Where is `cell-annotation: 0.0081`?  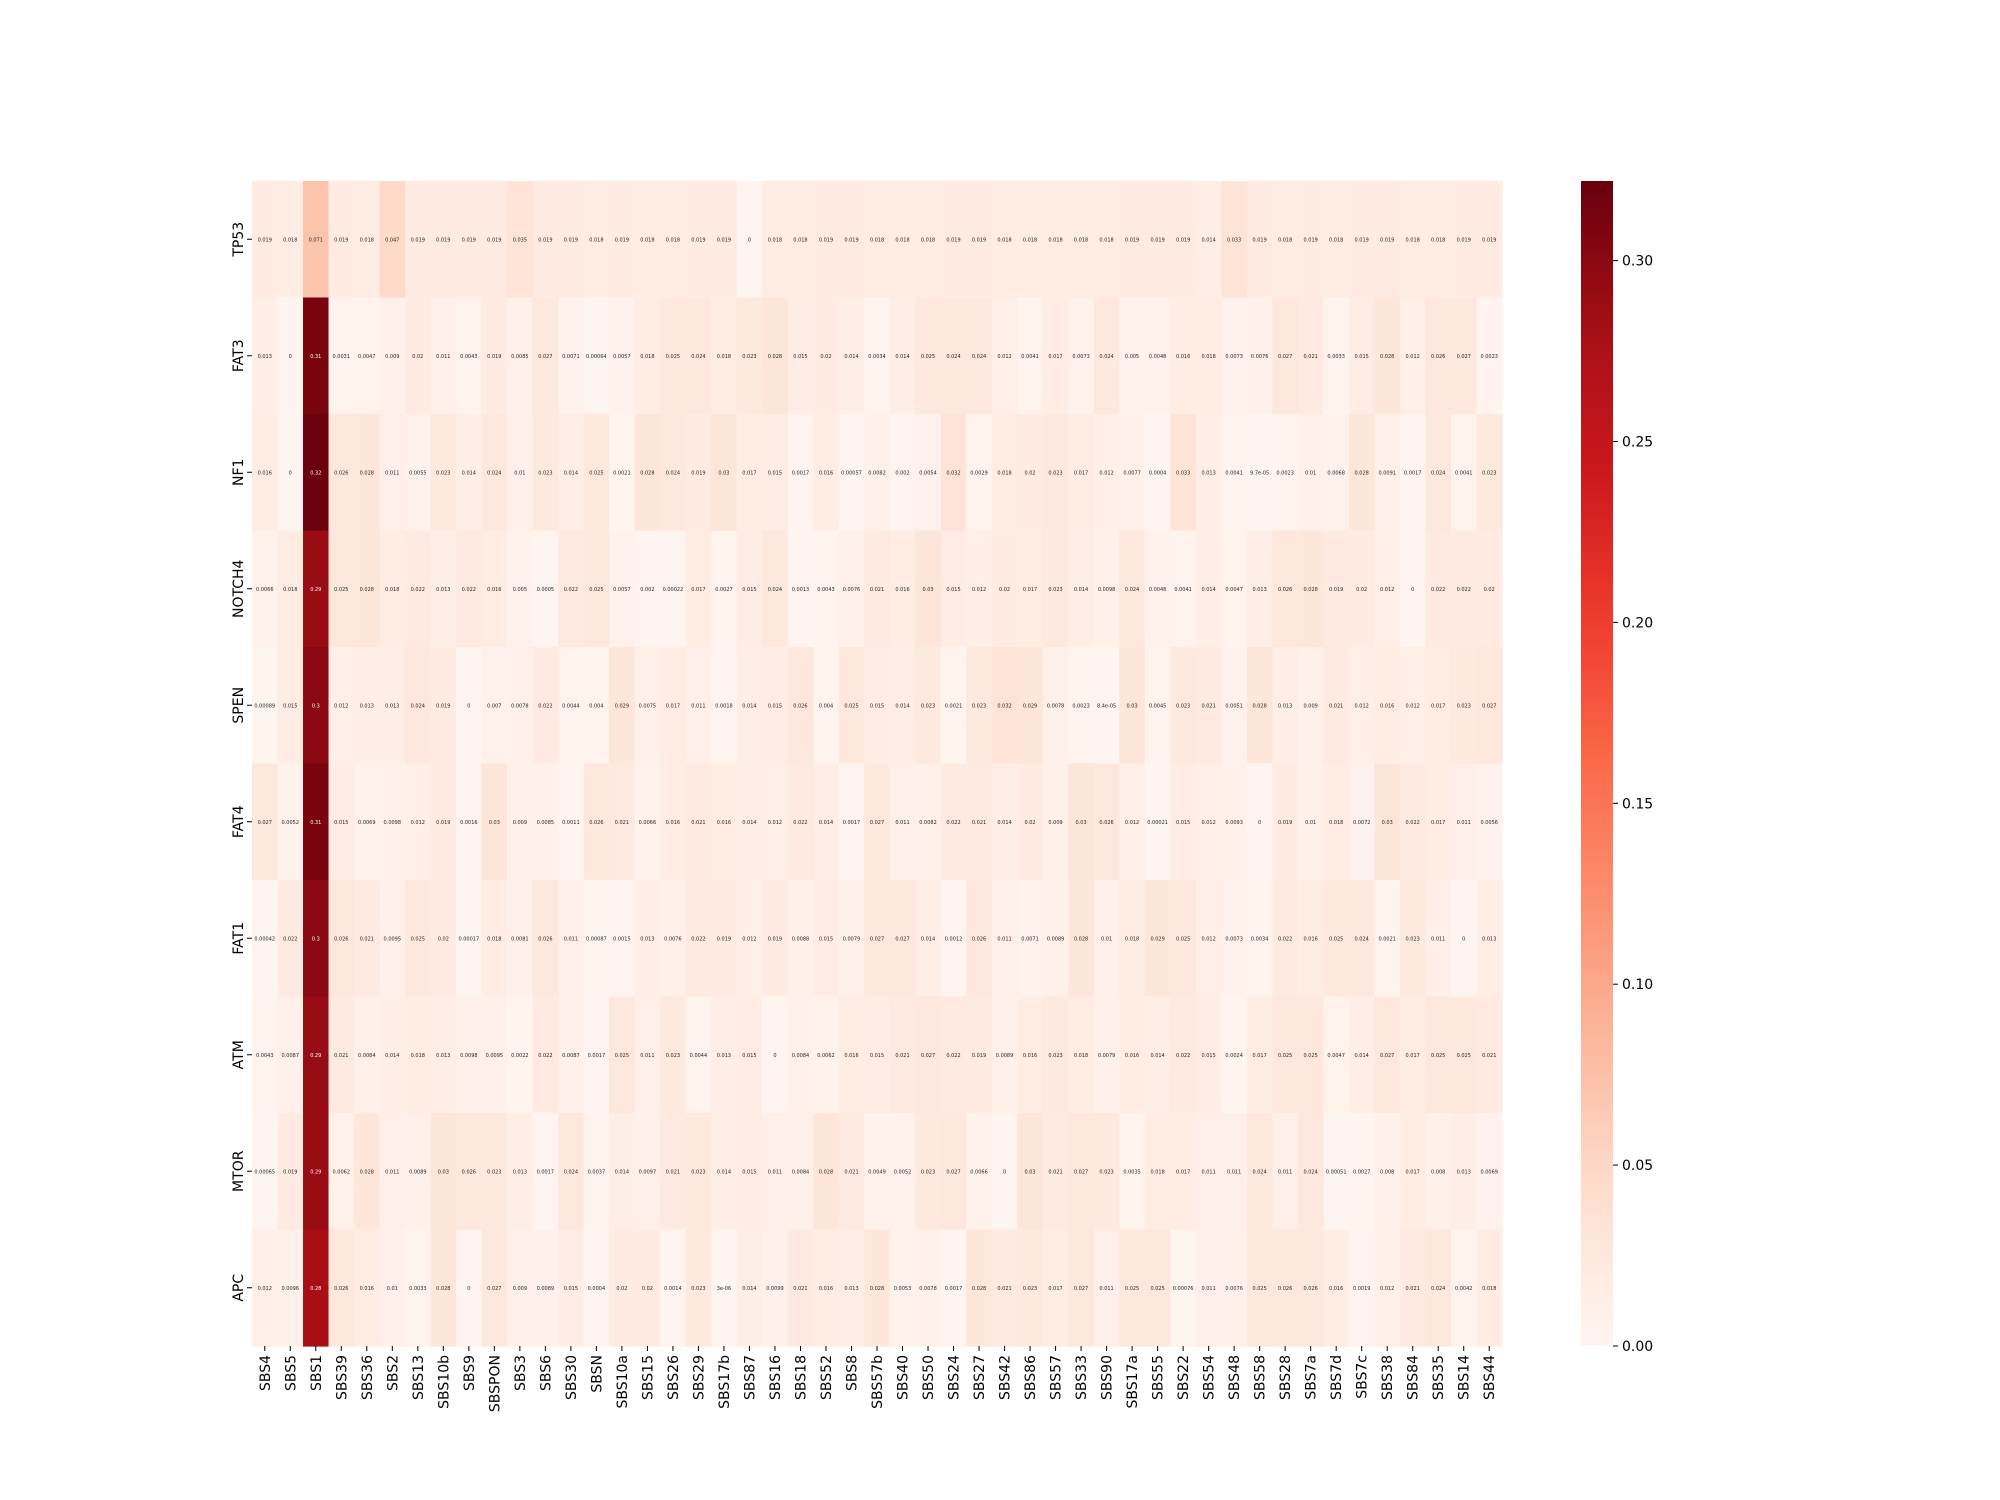
cell-annotation: 0.0081 is located at coordinates (520, 939).